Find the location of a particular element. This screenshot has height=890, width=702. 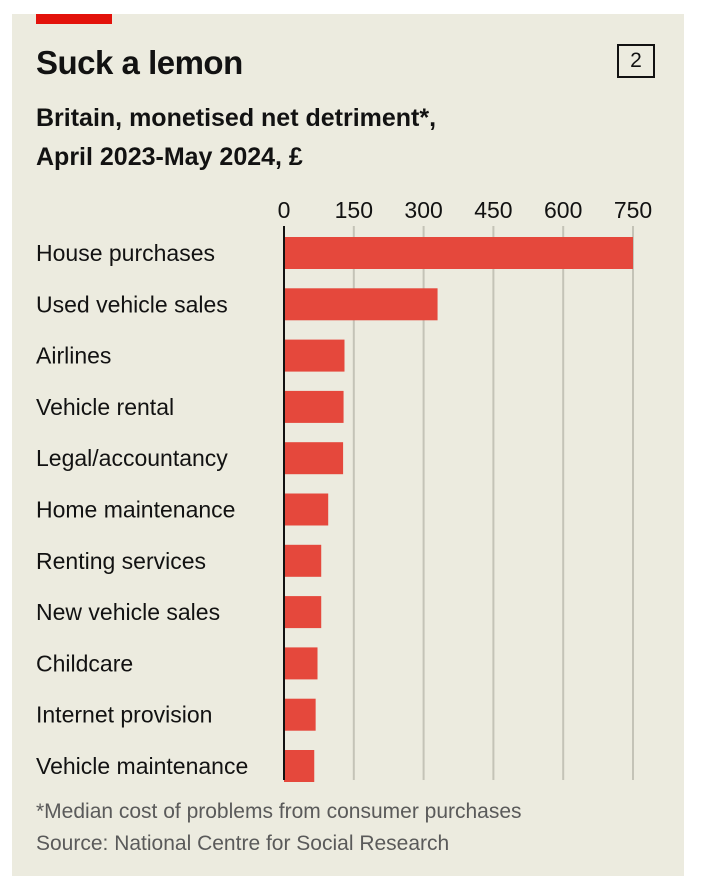

x-tick-label: 0 is located at coordinates (284, 210).